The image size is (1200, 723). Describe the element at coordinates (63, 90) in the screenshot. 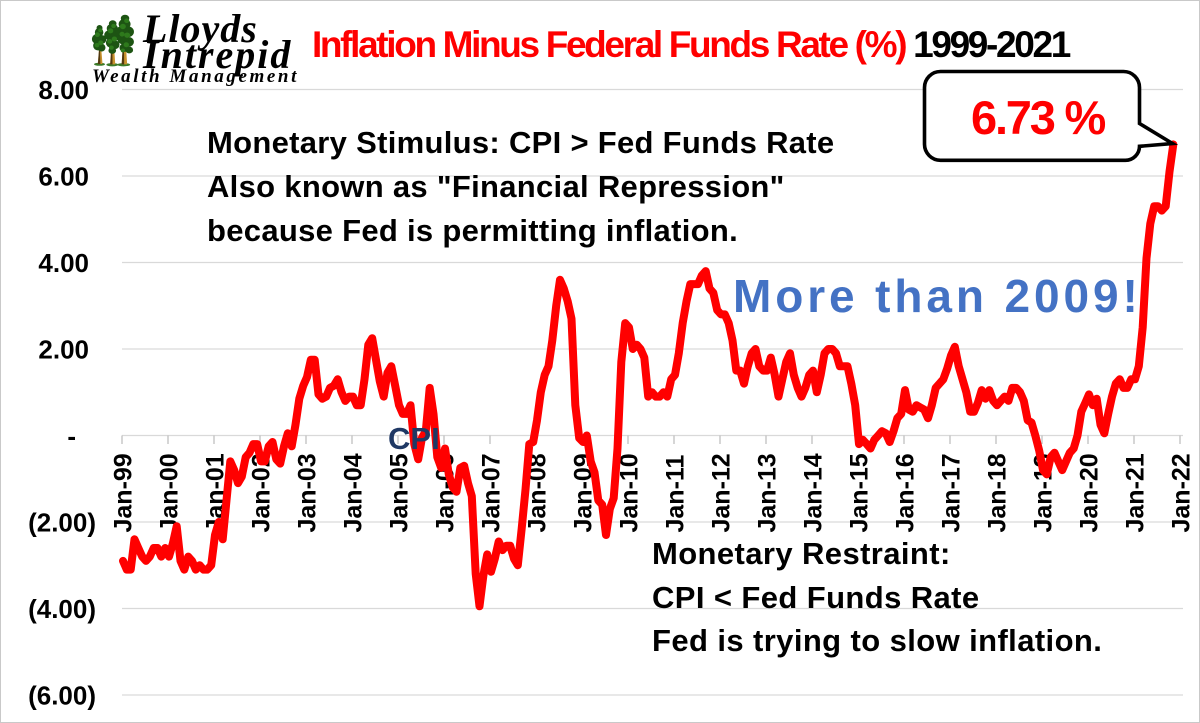

I see `svg-text: 8.00` at that location.